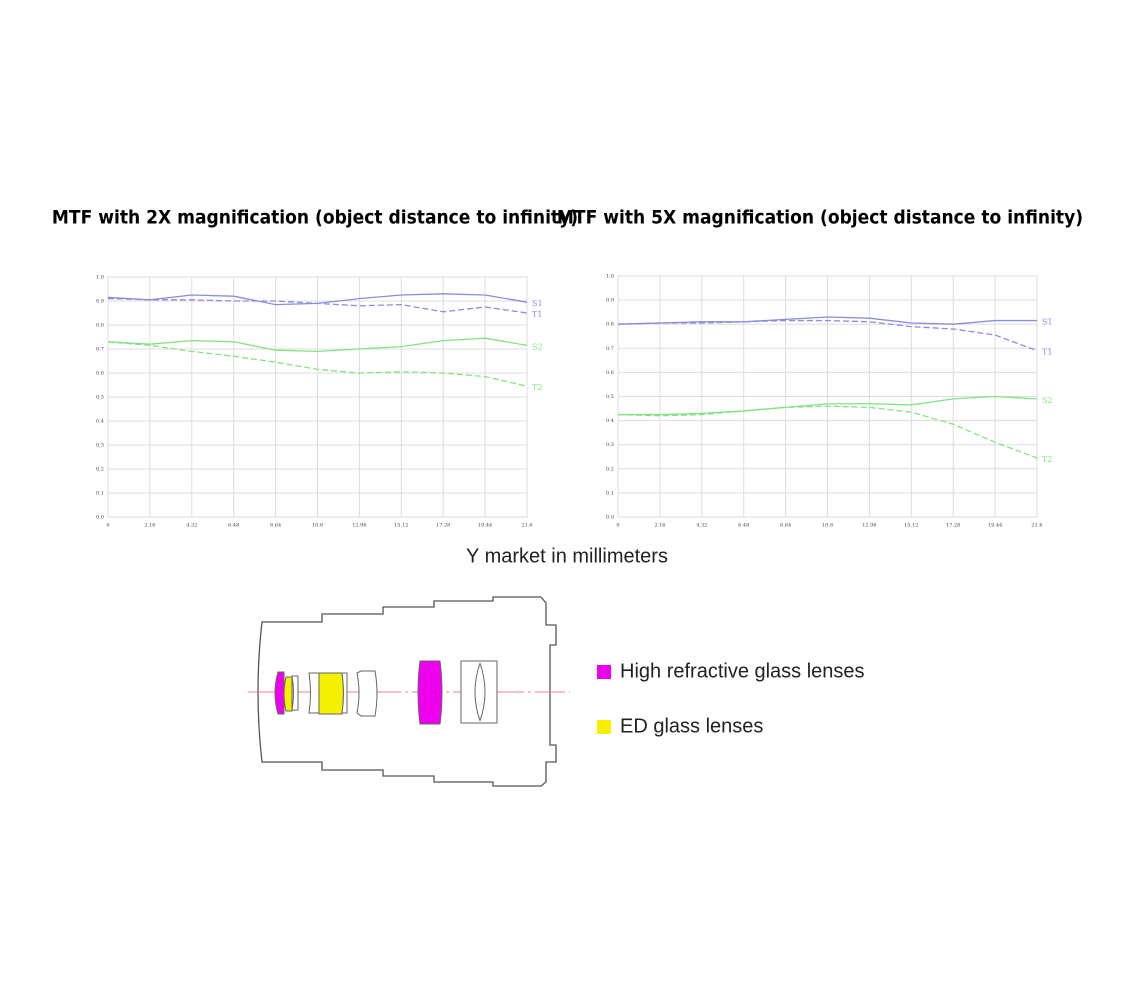 The image size is (1142, 1000). I want to click on x-axis-label: Y market in millimeters, so click(567, 556).